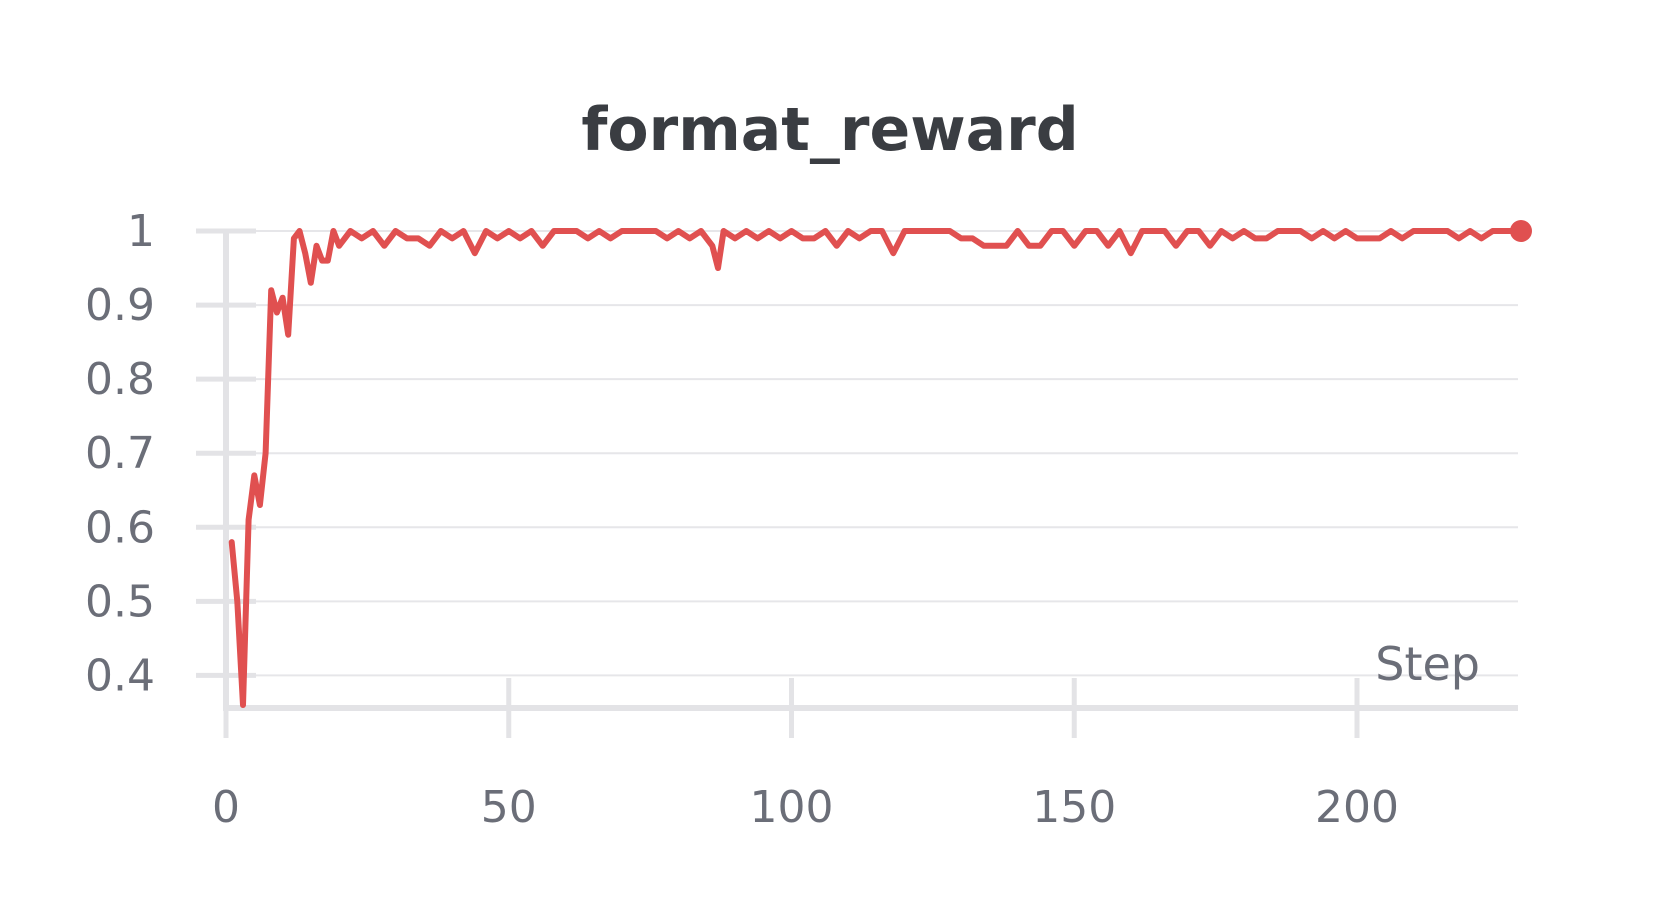 The width and height of the screenshot is (1660, 910). What do you see at coordinates (829, 130) in the screenshot?
I see `chart-title: format_reward` at bounding box center [829, 130].